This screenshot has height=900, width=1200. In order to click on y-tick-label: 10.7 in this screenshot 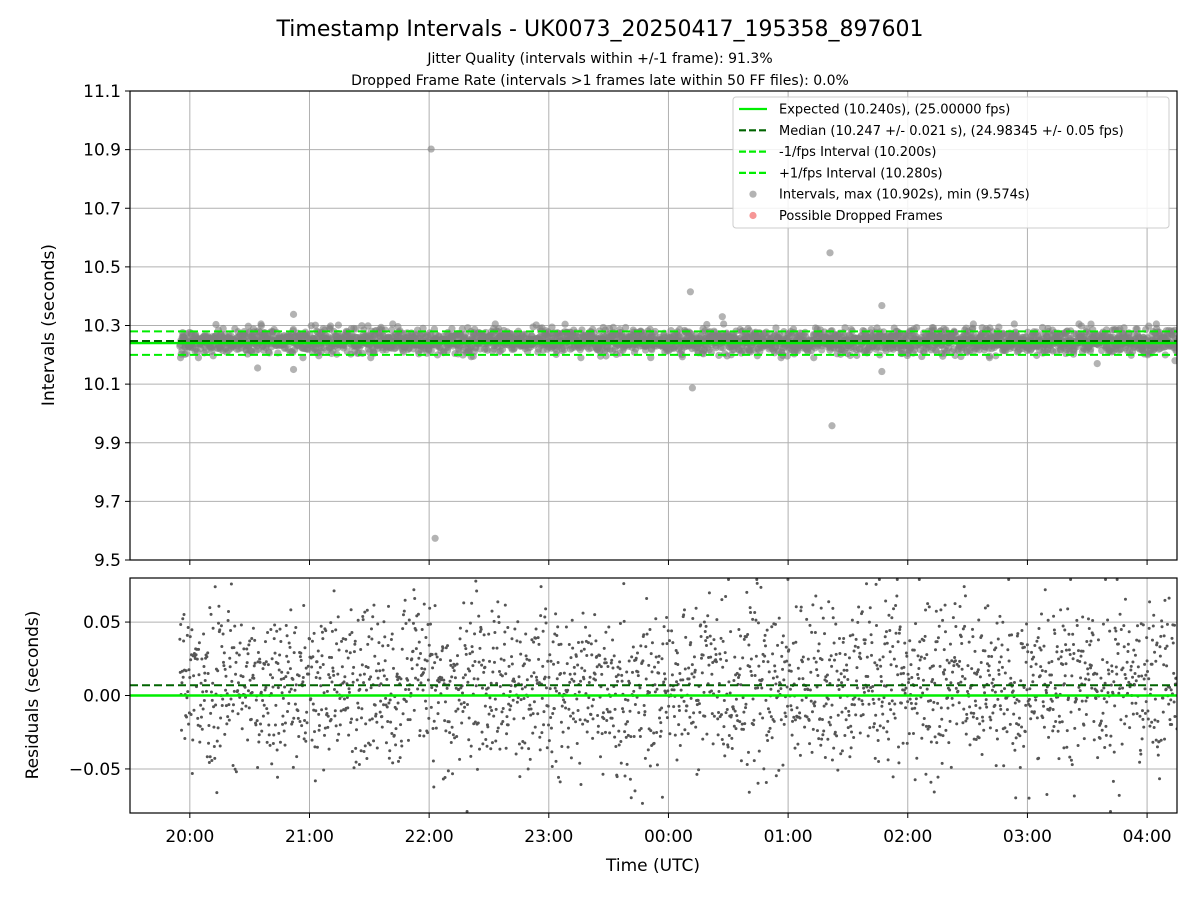, I will do `click(102, 209)`.